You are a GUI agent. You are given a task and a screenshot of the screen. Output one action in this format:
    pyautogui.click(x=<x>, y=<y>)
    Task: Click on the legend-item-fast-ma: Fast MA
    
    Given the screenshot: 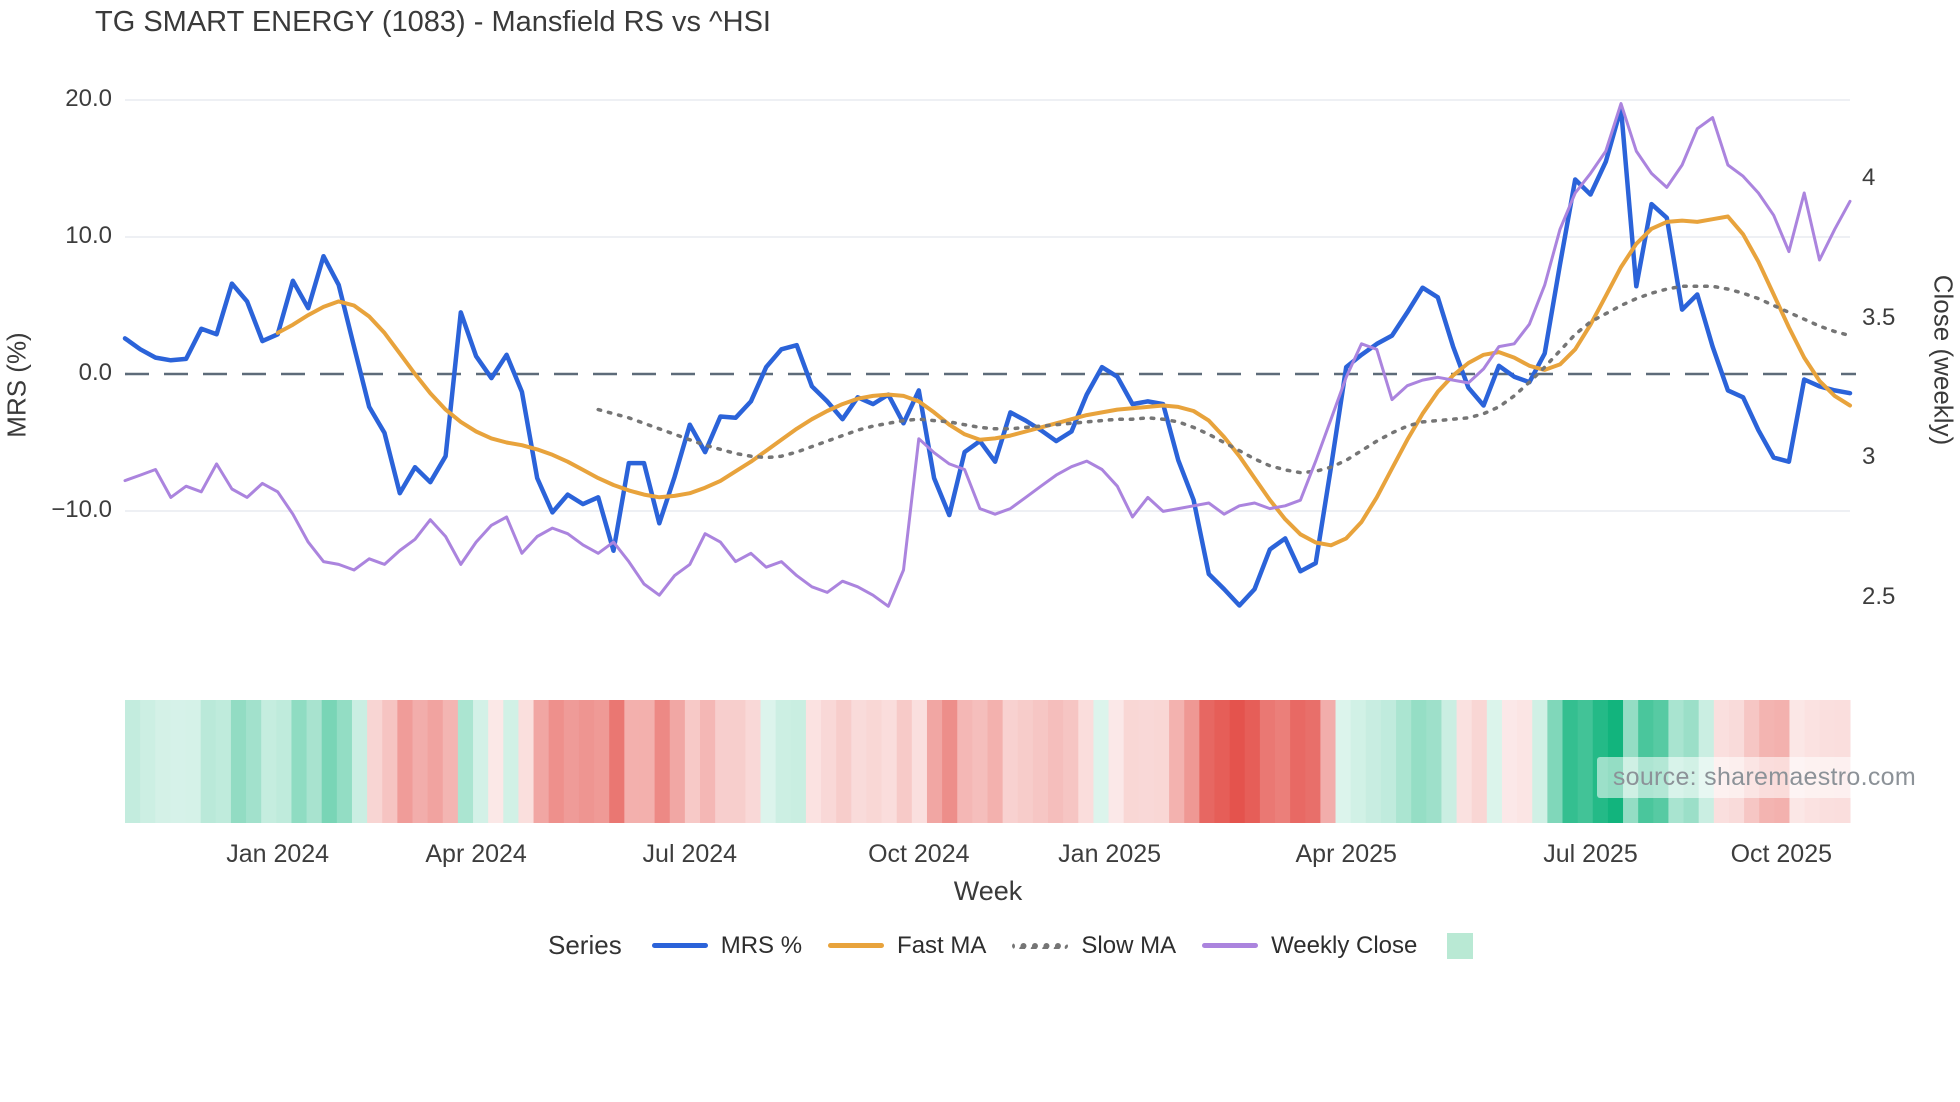 What is the action you would take?
    pyautogui.click(x=907, y=946)
    